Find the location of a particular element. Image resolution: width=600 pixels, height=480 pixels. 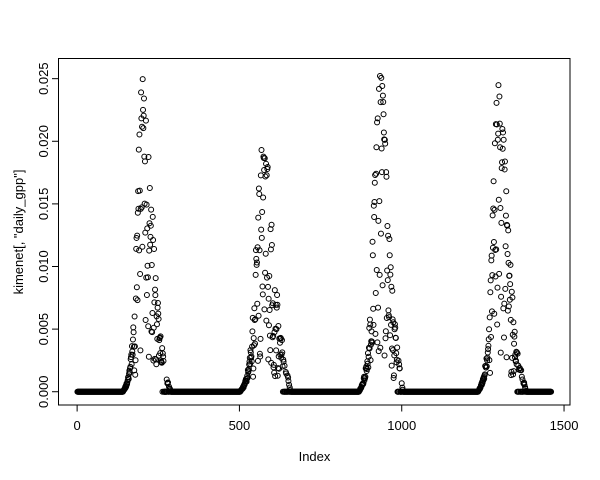

x-axis: 0 500 1000 1500 is located at coordinates (326, 419).